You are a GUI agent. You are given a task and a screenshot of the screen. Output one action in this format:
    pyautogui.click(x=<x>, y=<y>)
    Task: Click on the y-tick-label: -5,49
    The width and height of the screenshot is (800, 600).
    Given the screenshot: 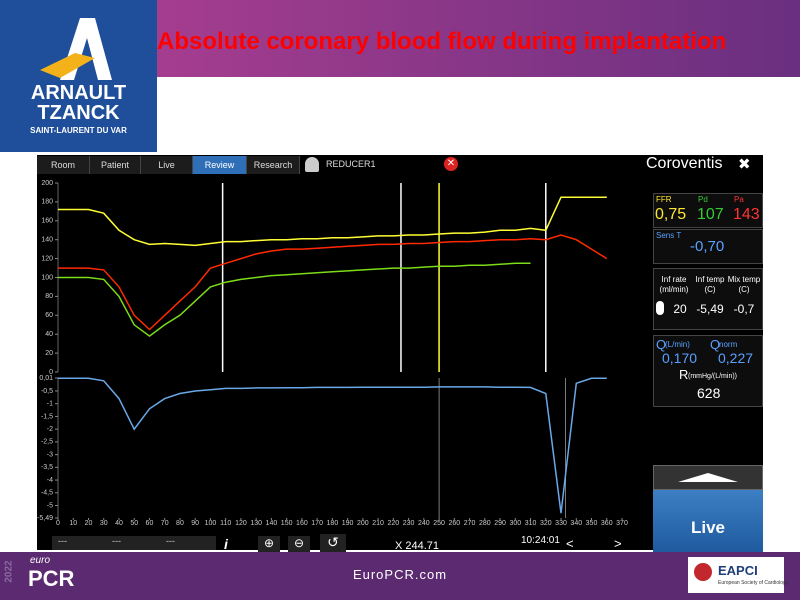 What is the action you would take?
    pyautogui.click(x=45, y=518)
    